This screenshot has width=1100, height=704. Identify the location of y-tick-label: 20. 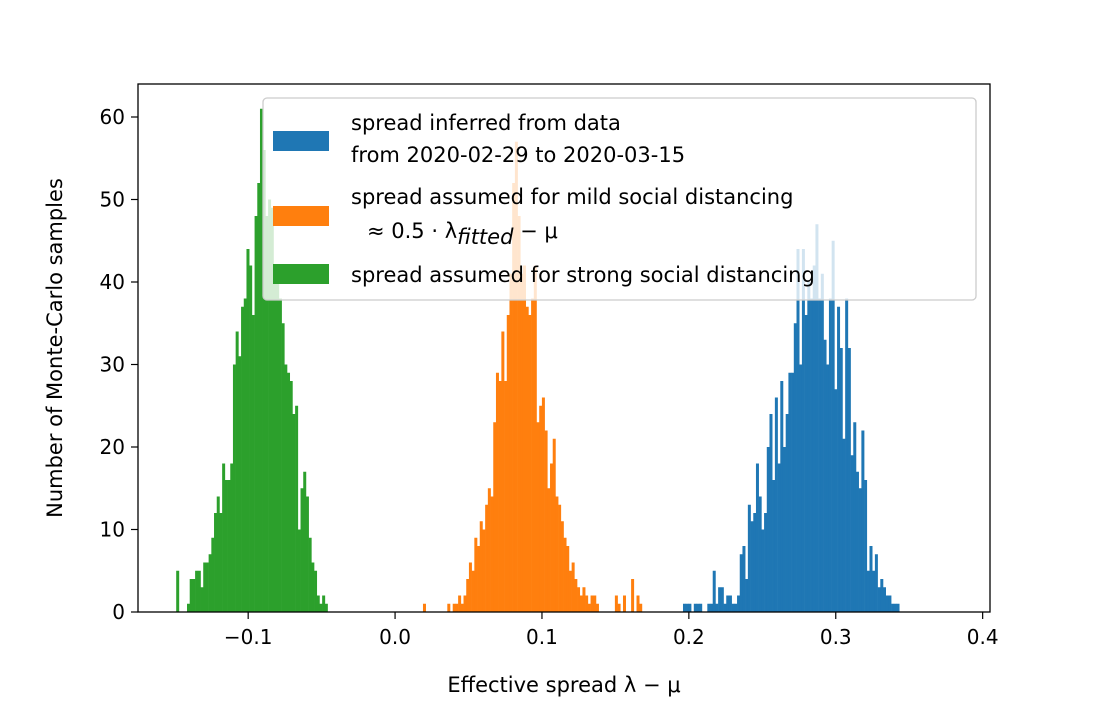
(112, 447).